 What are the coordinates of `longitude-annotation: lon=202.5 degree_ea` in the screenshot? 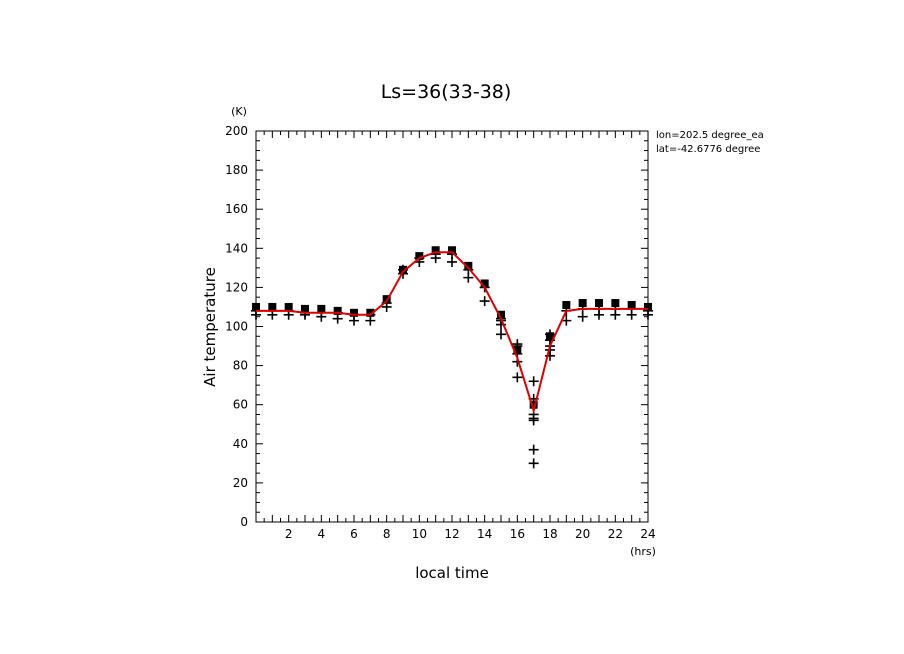 It's located at (710, 135).